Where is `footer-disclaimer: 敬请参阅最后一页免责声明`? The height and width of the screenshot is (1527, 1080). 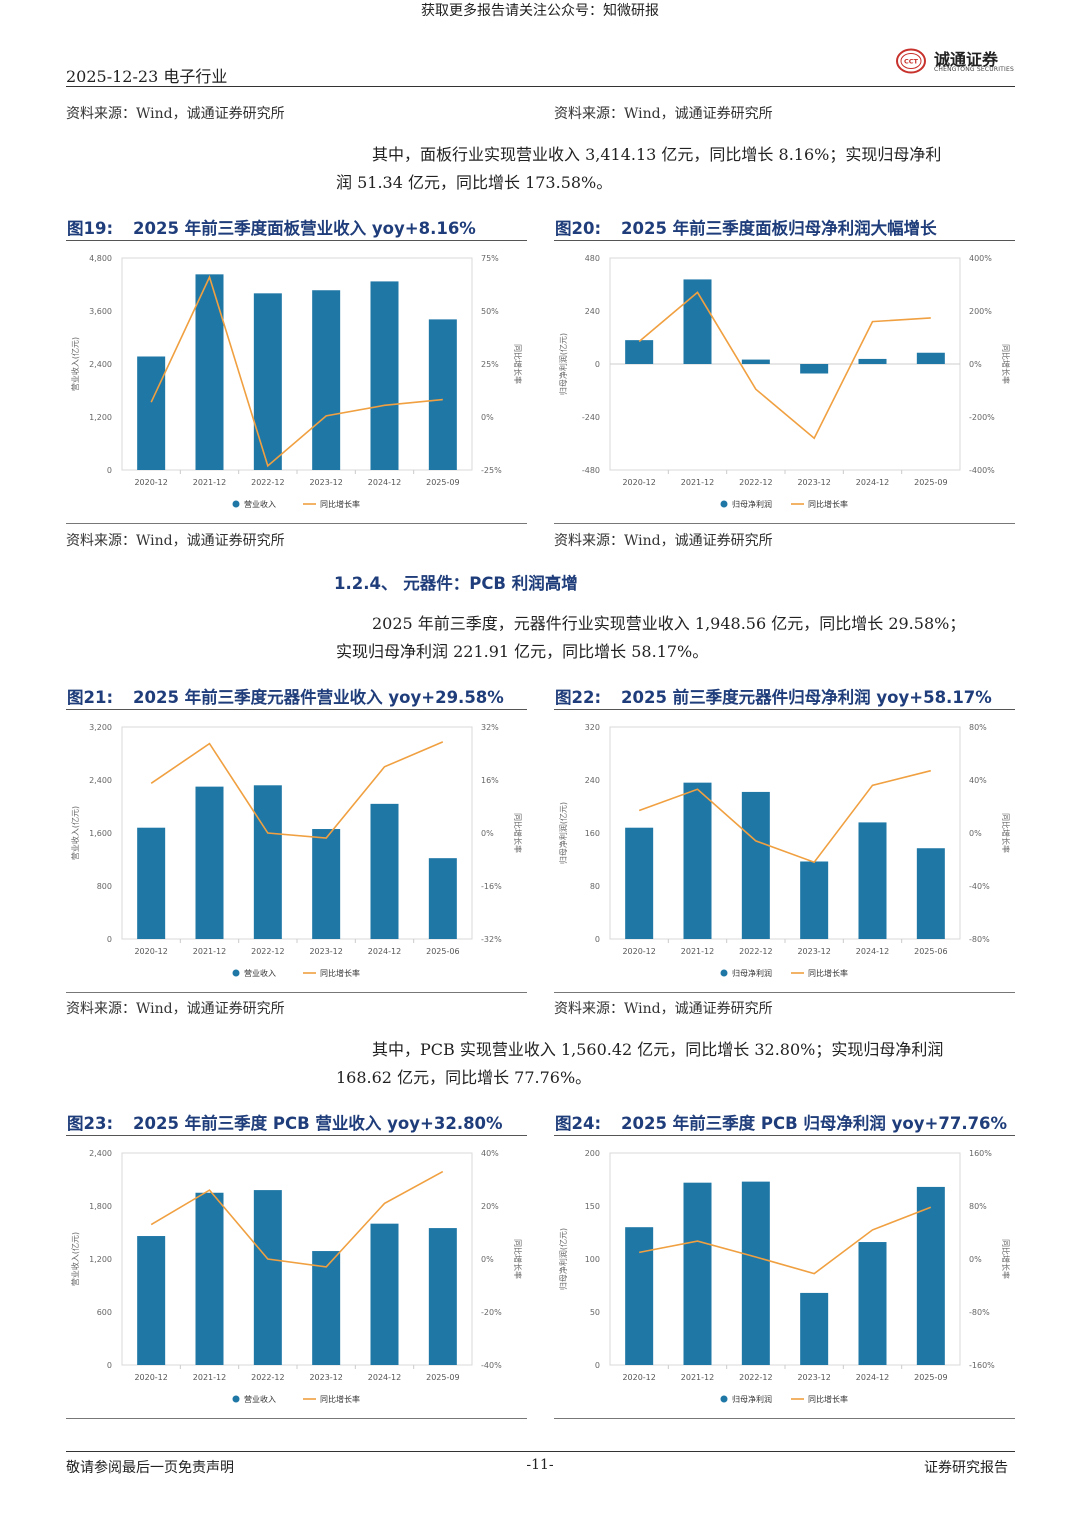
footer-disclaimer: 敬请参阅最后一页免责声明 is located at coordinates (150, 1468).